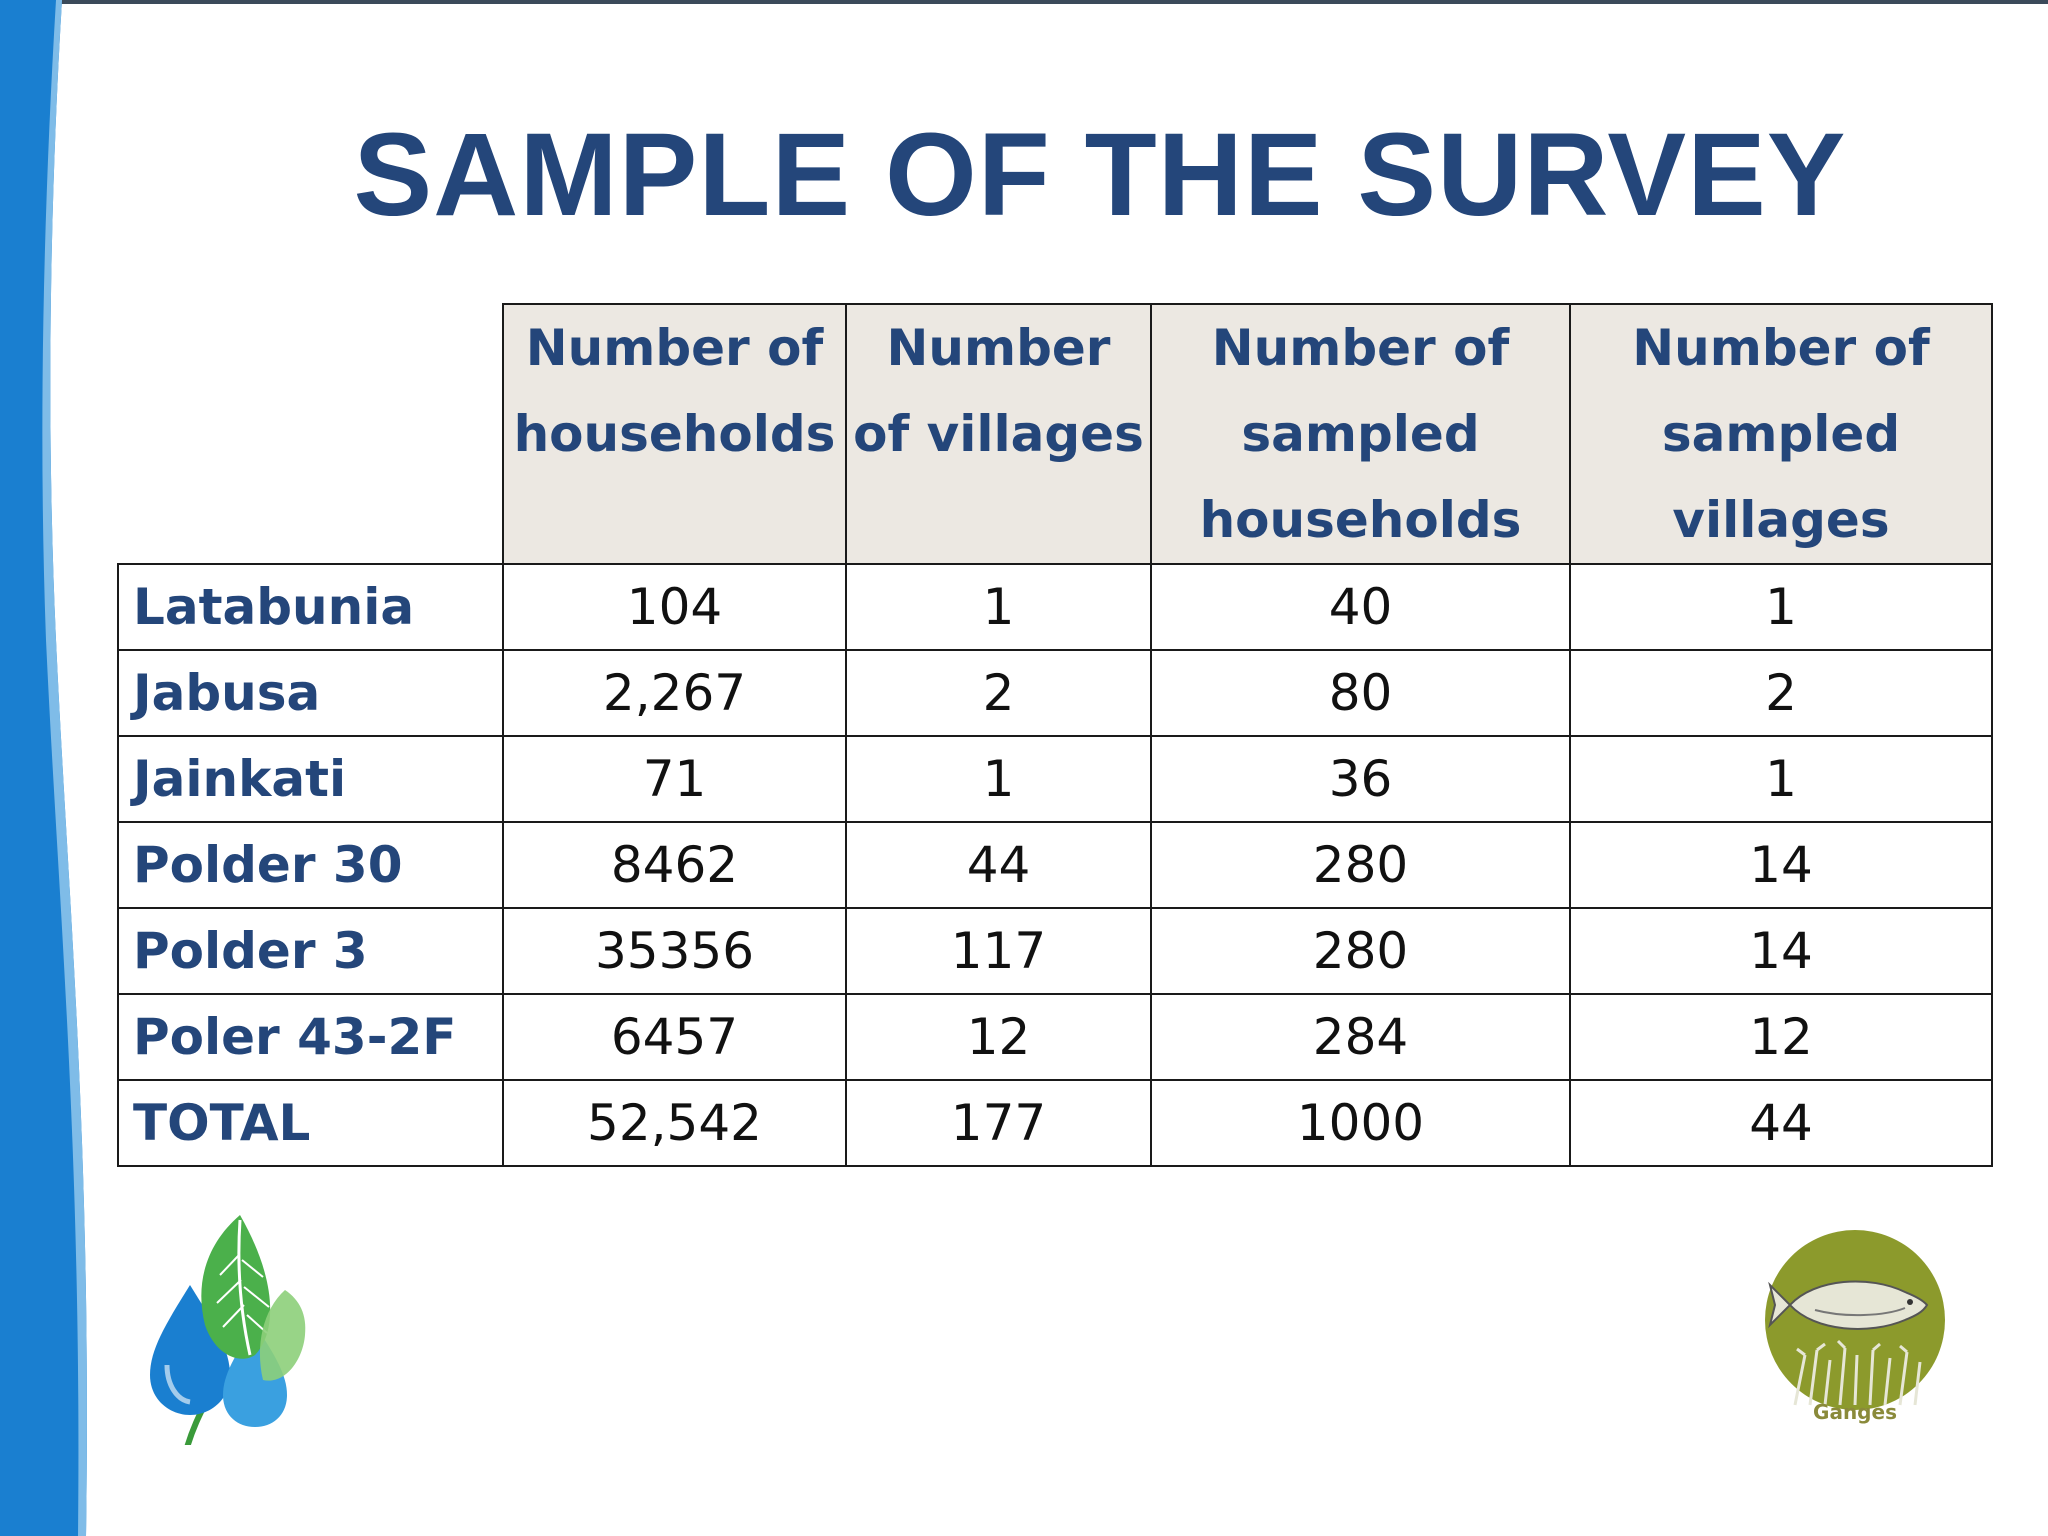  Describe the element at coordinates (1781, 520) in the screenshot. I see `header-line: villages` at that location.